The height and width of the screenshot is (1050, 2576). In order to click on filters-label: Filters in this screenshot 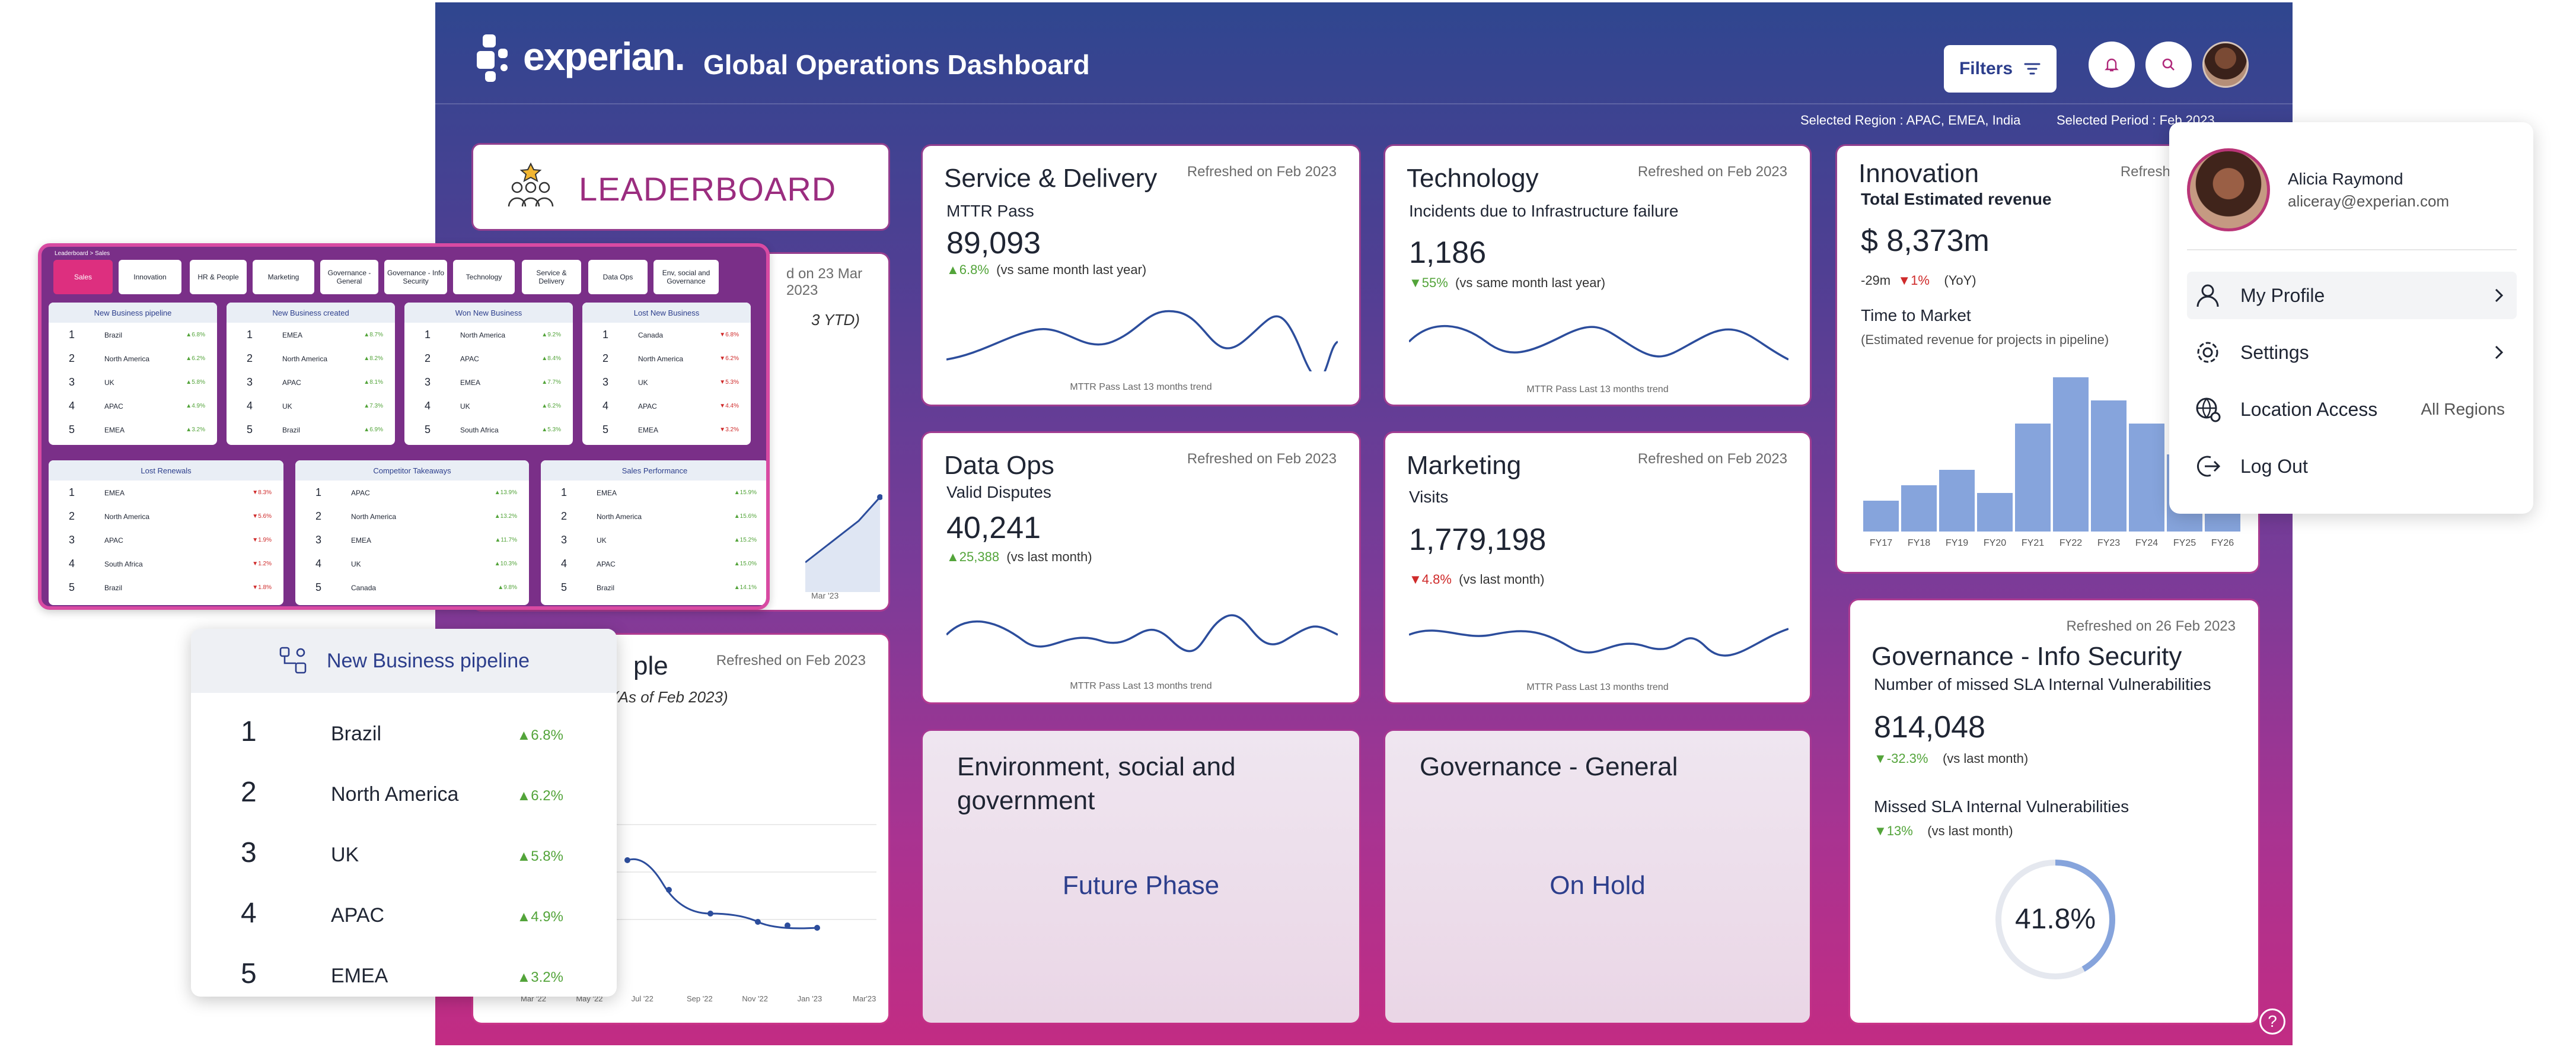, I will do `click(1986, 68)`.